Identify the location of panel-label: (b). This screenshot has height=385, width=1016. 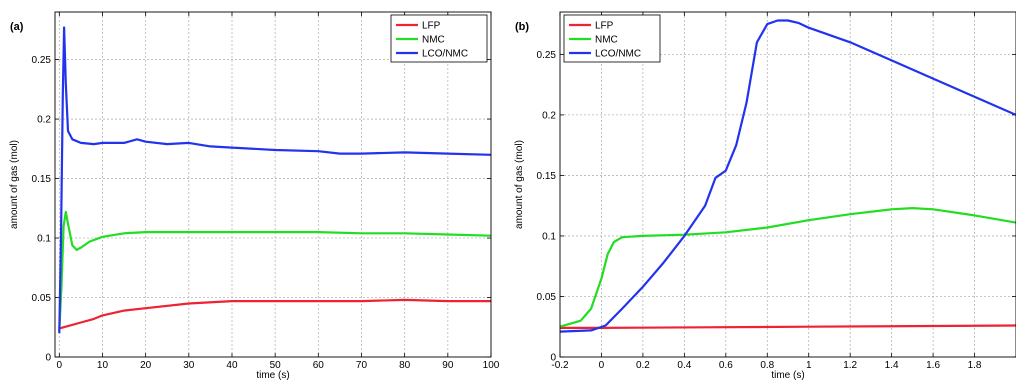
(522, 27).